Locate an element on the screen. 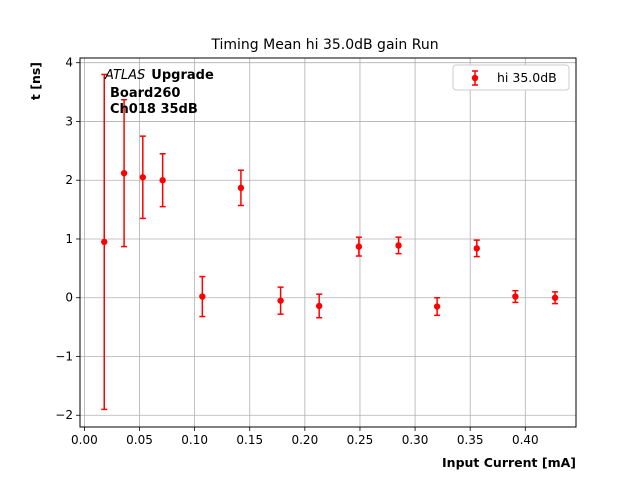  y-tick-label: 2 is located at coordinates (69, 180).